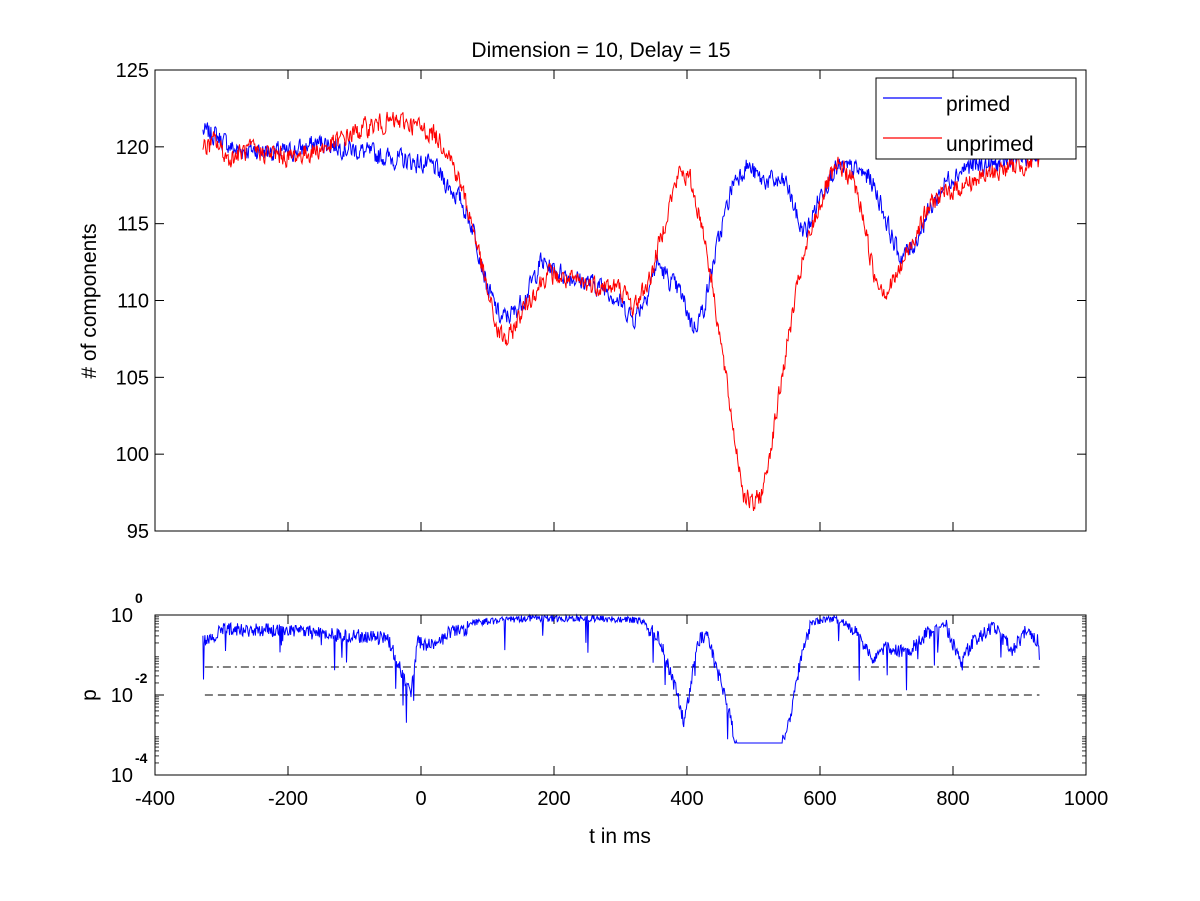  What do you see at coordinates (89, 300) in the screenshot?
I see `top-y-axis-label: # of components` at bounding box center [89, 300].